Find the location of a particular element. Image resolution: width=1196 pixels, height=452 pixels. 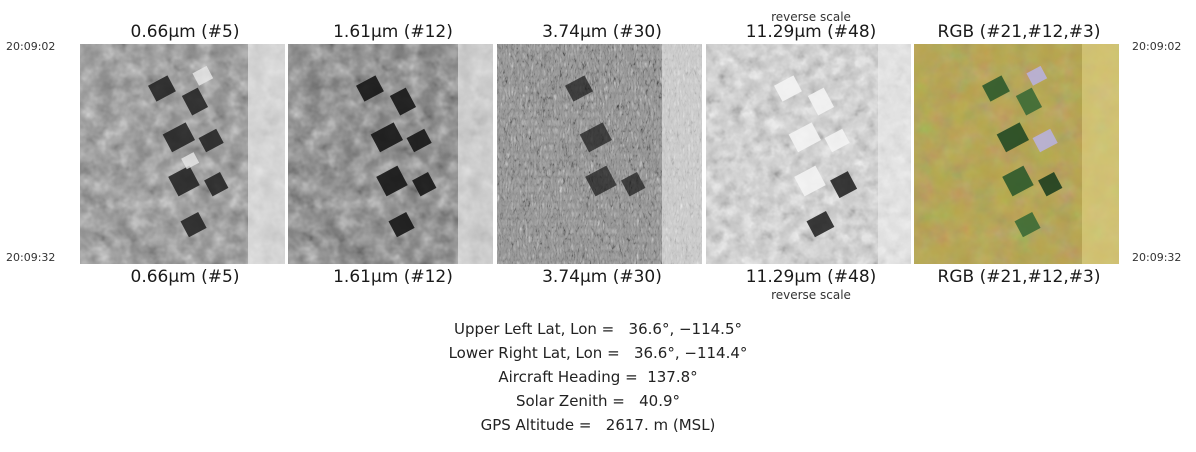

panel-label-bottom-1-61um: 1.61μm (#12) is located at coordinates (393, 277).